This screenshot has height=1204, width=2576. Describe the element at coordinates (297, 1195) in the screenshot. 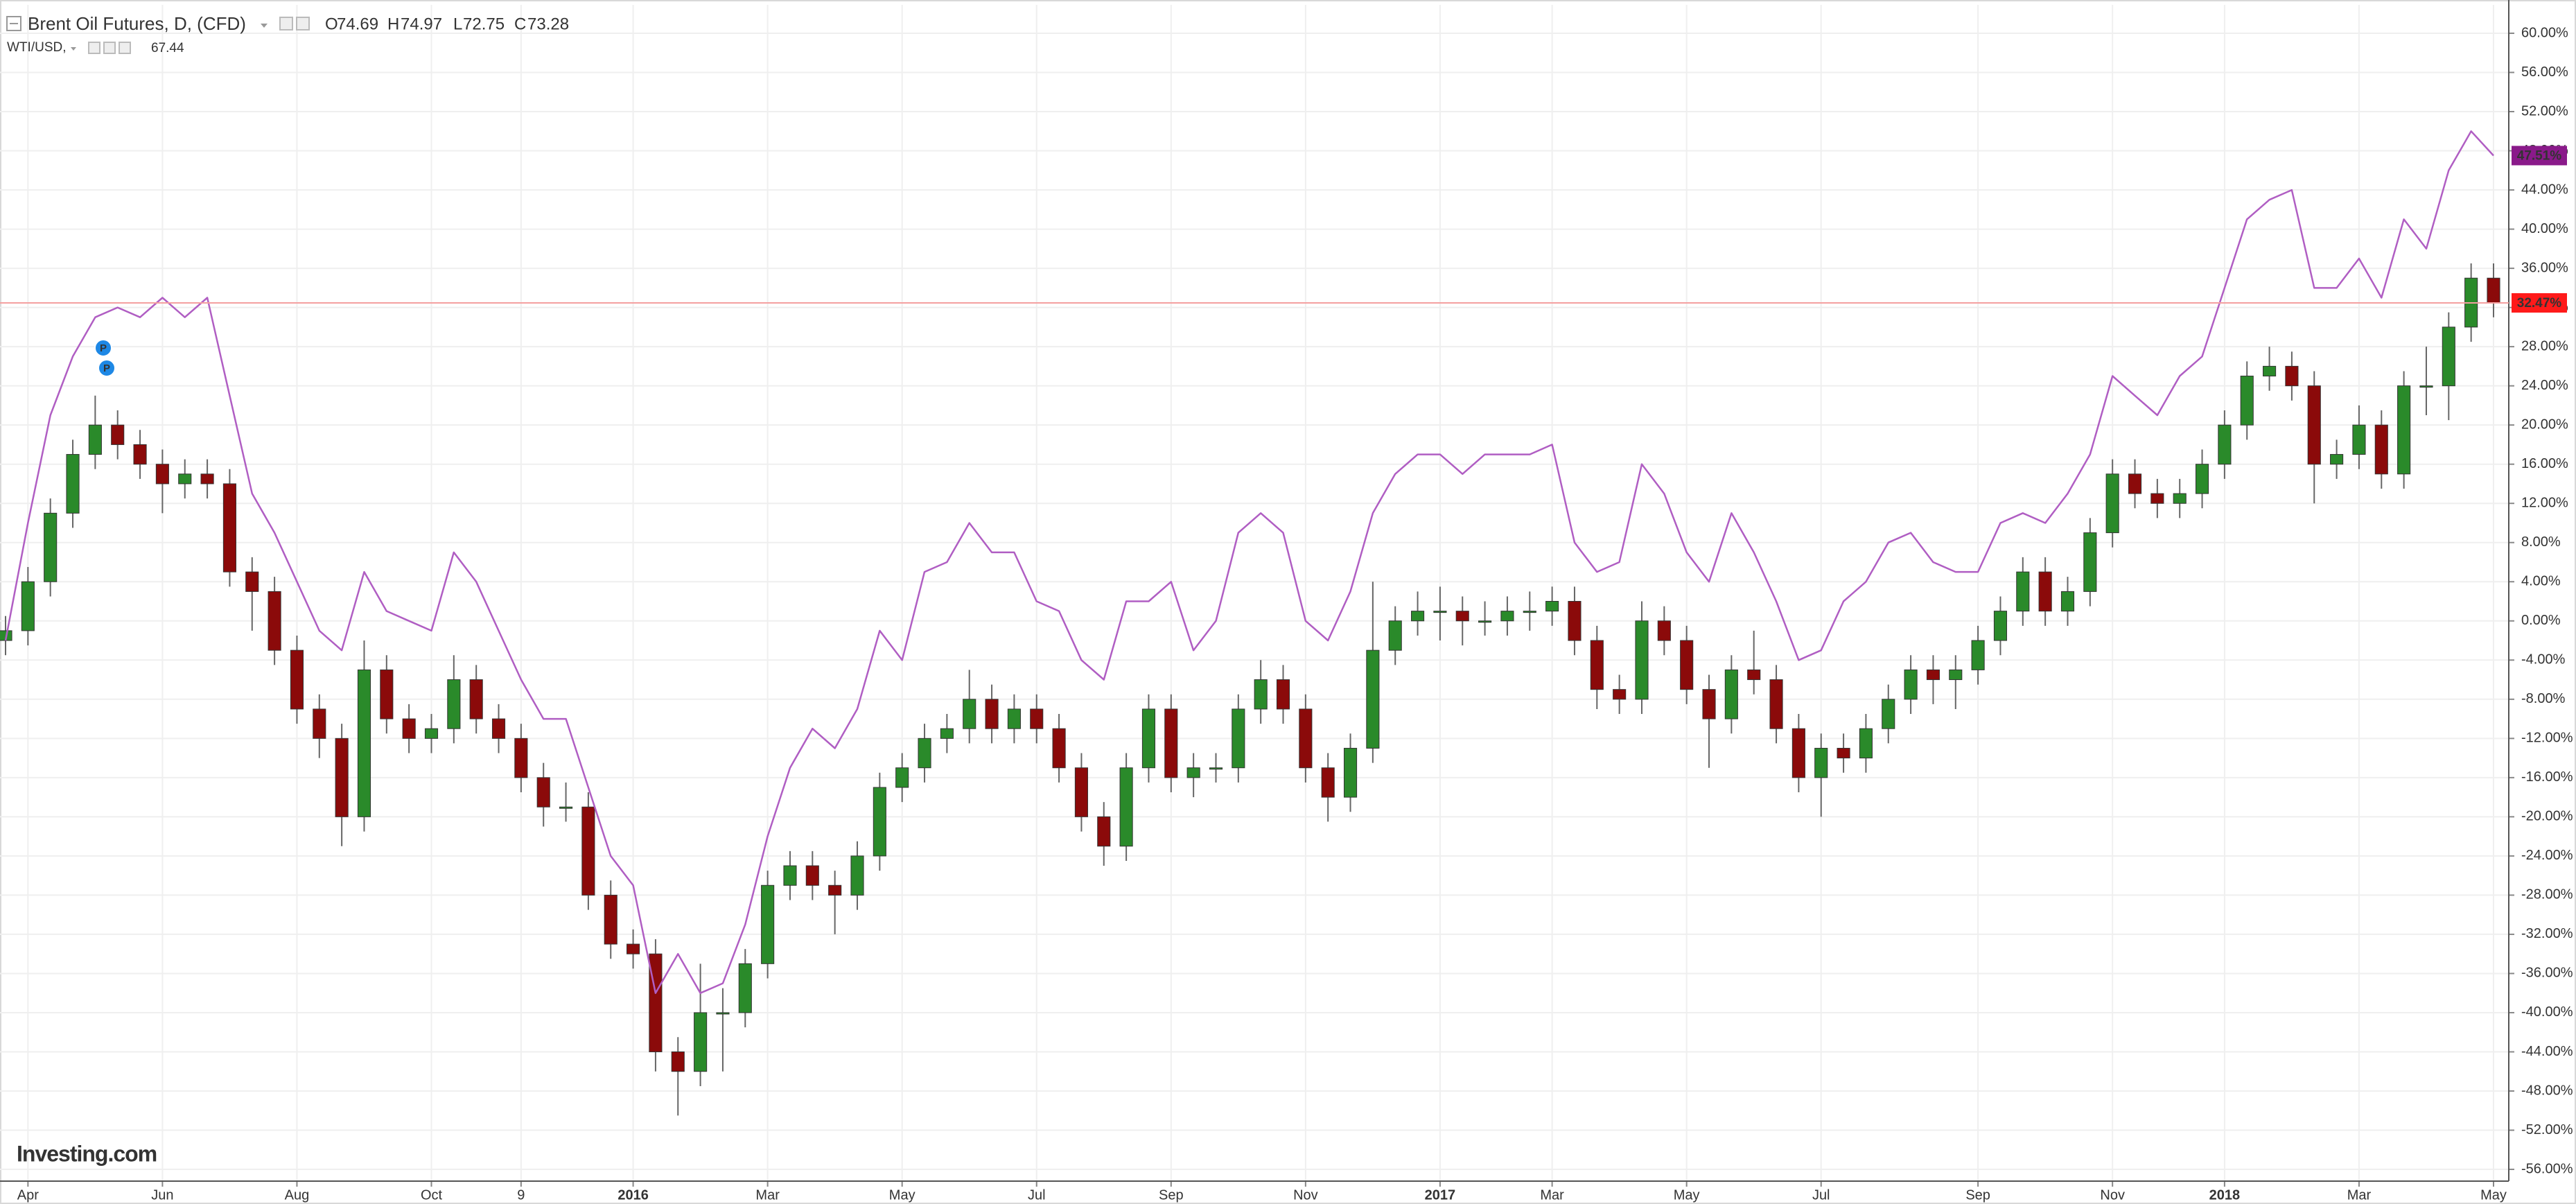

I see `x-tick-label: Aug` at that location.